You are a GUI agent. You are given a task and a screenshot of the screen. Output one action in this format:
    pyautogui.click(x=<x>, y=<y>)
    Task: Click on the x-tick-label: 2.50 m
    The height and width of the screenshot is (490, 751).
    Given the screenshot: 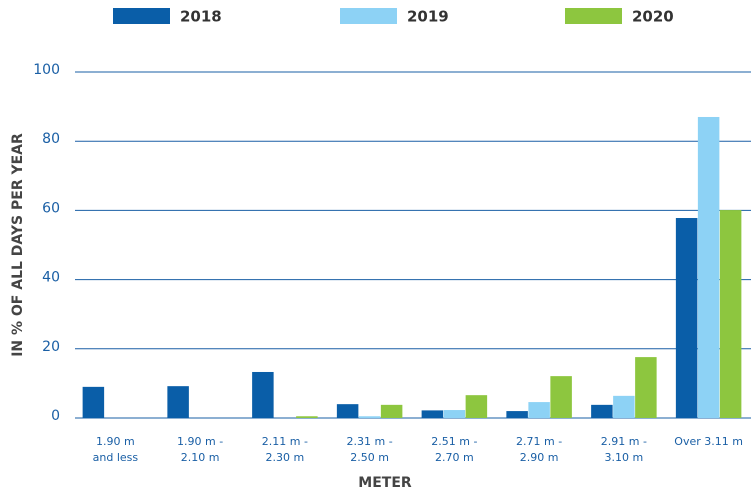 What is the action you would take?
    pyautogui.click(x=369, y=457)
    